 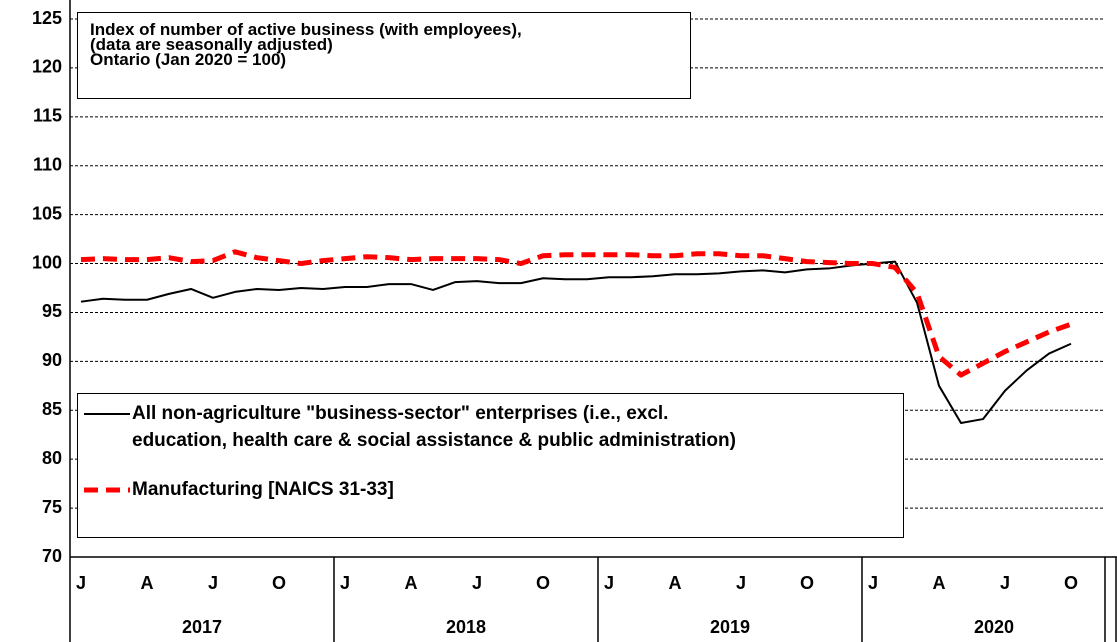 I want to click on legend-label: Manufacturing [NAICS 31-33], so click(x=263, y=489).